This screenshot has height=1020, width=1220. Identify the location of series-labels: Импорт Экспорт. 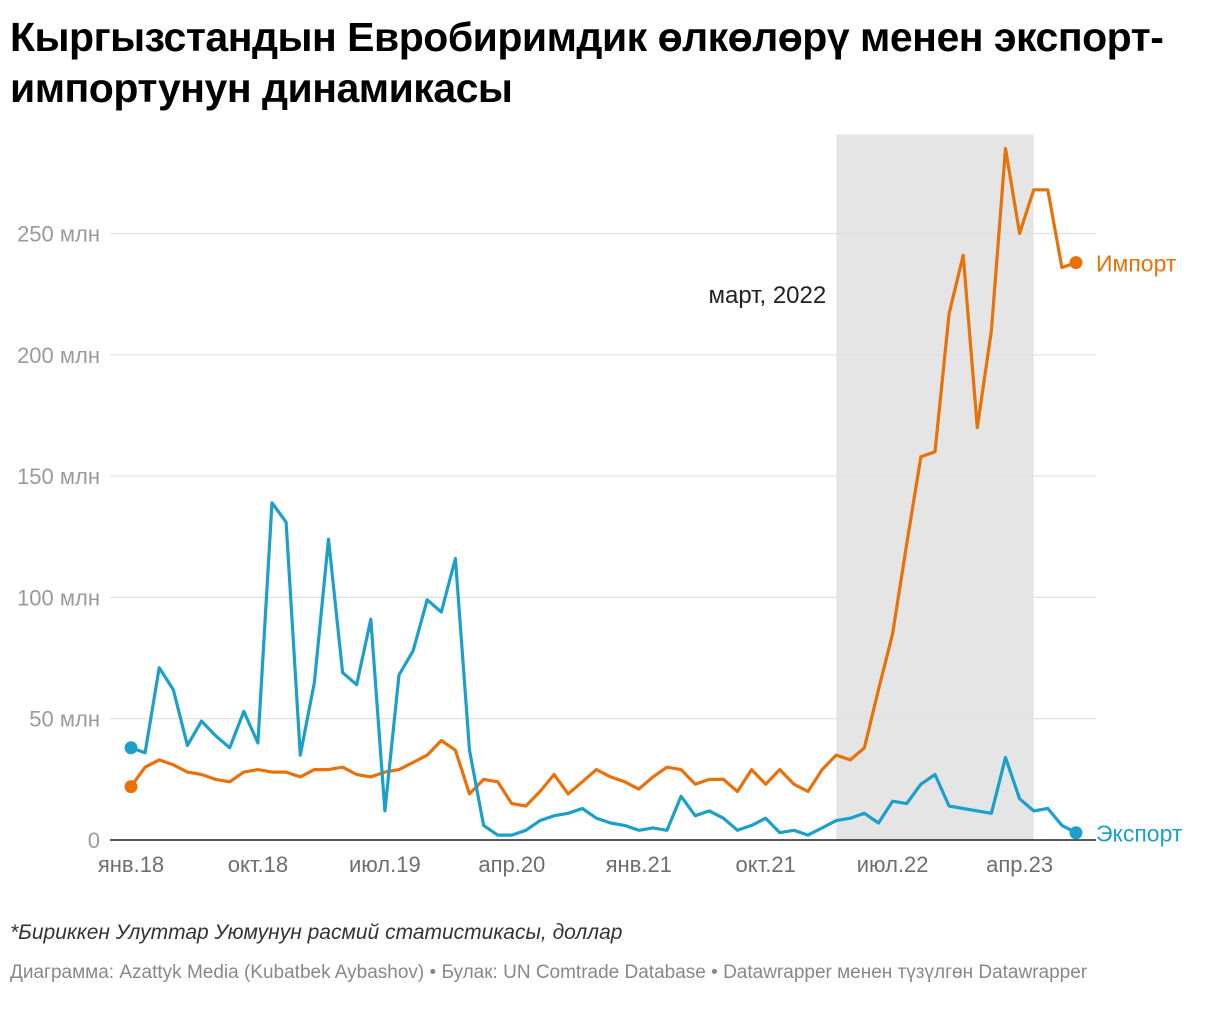
(1139, 549).